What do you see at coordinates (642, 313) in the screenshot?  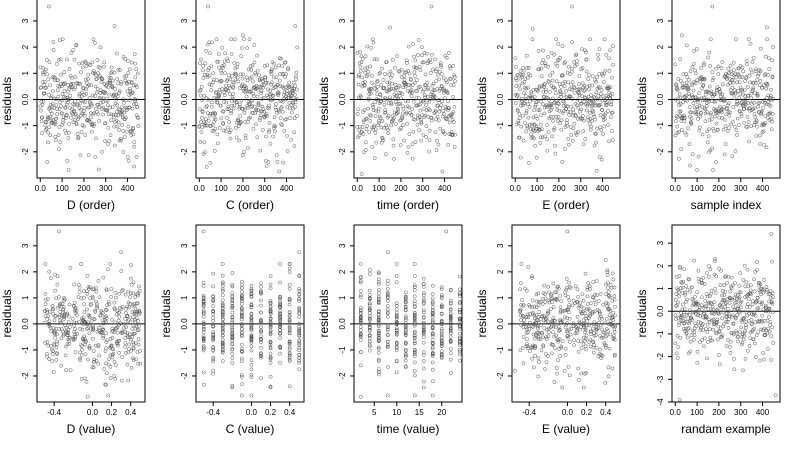 I see `y-axis-label: residuals` at bounding box center [642, 313].